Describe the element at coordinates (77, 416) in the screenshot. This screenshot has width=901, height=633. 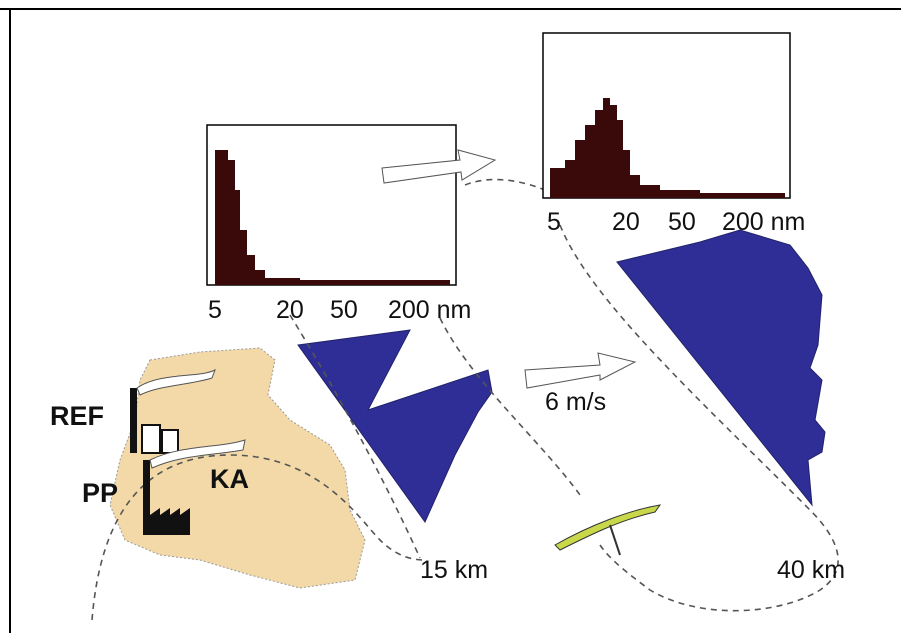
I see `site-label: REF` at that location.